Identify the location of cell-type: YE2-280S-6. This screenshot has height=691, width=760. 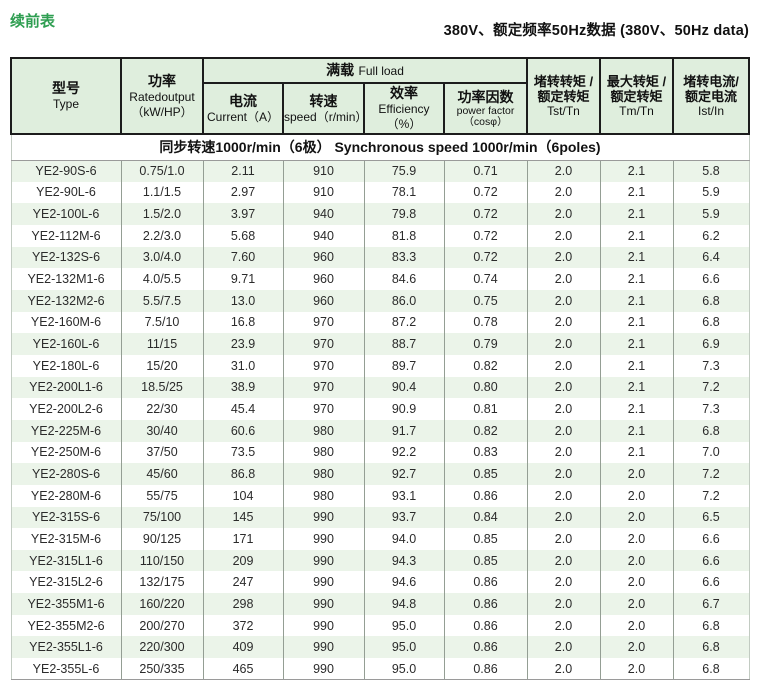
(66, 474).